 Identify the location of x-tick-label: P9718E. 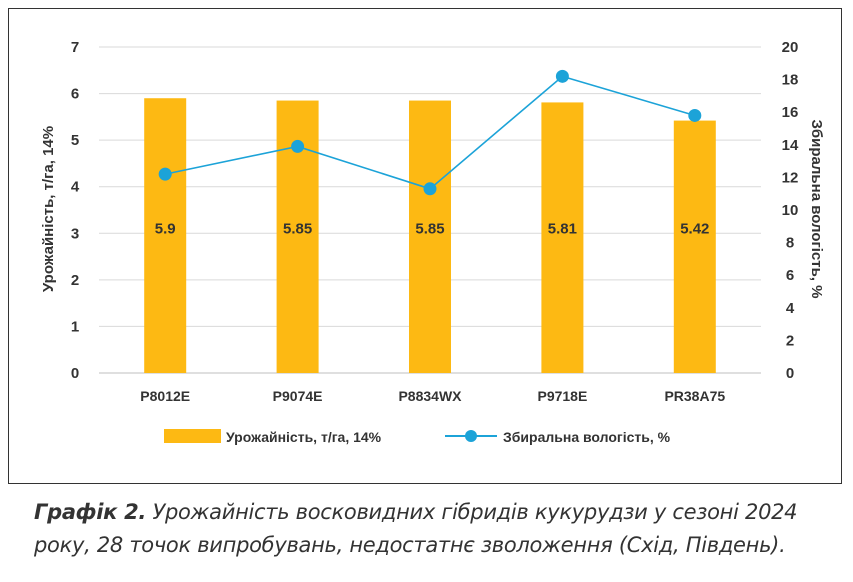
(562, 396).